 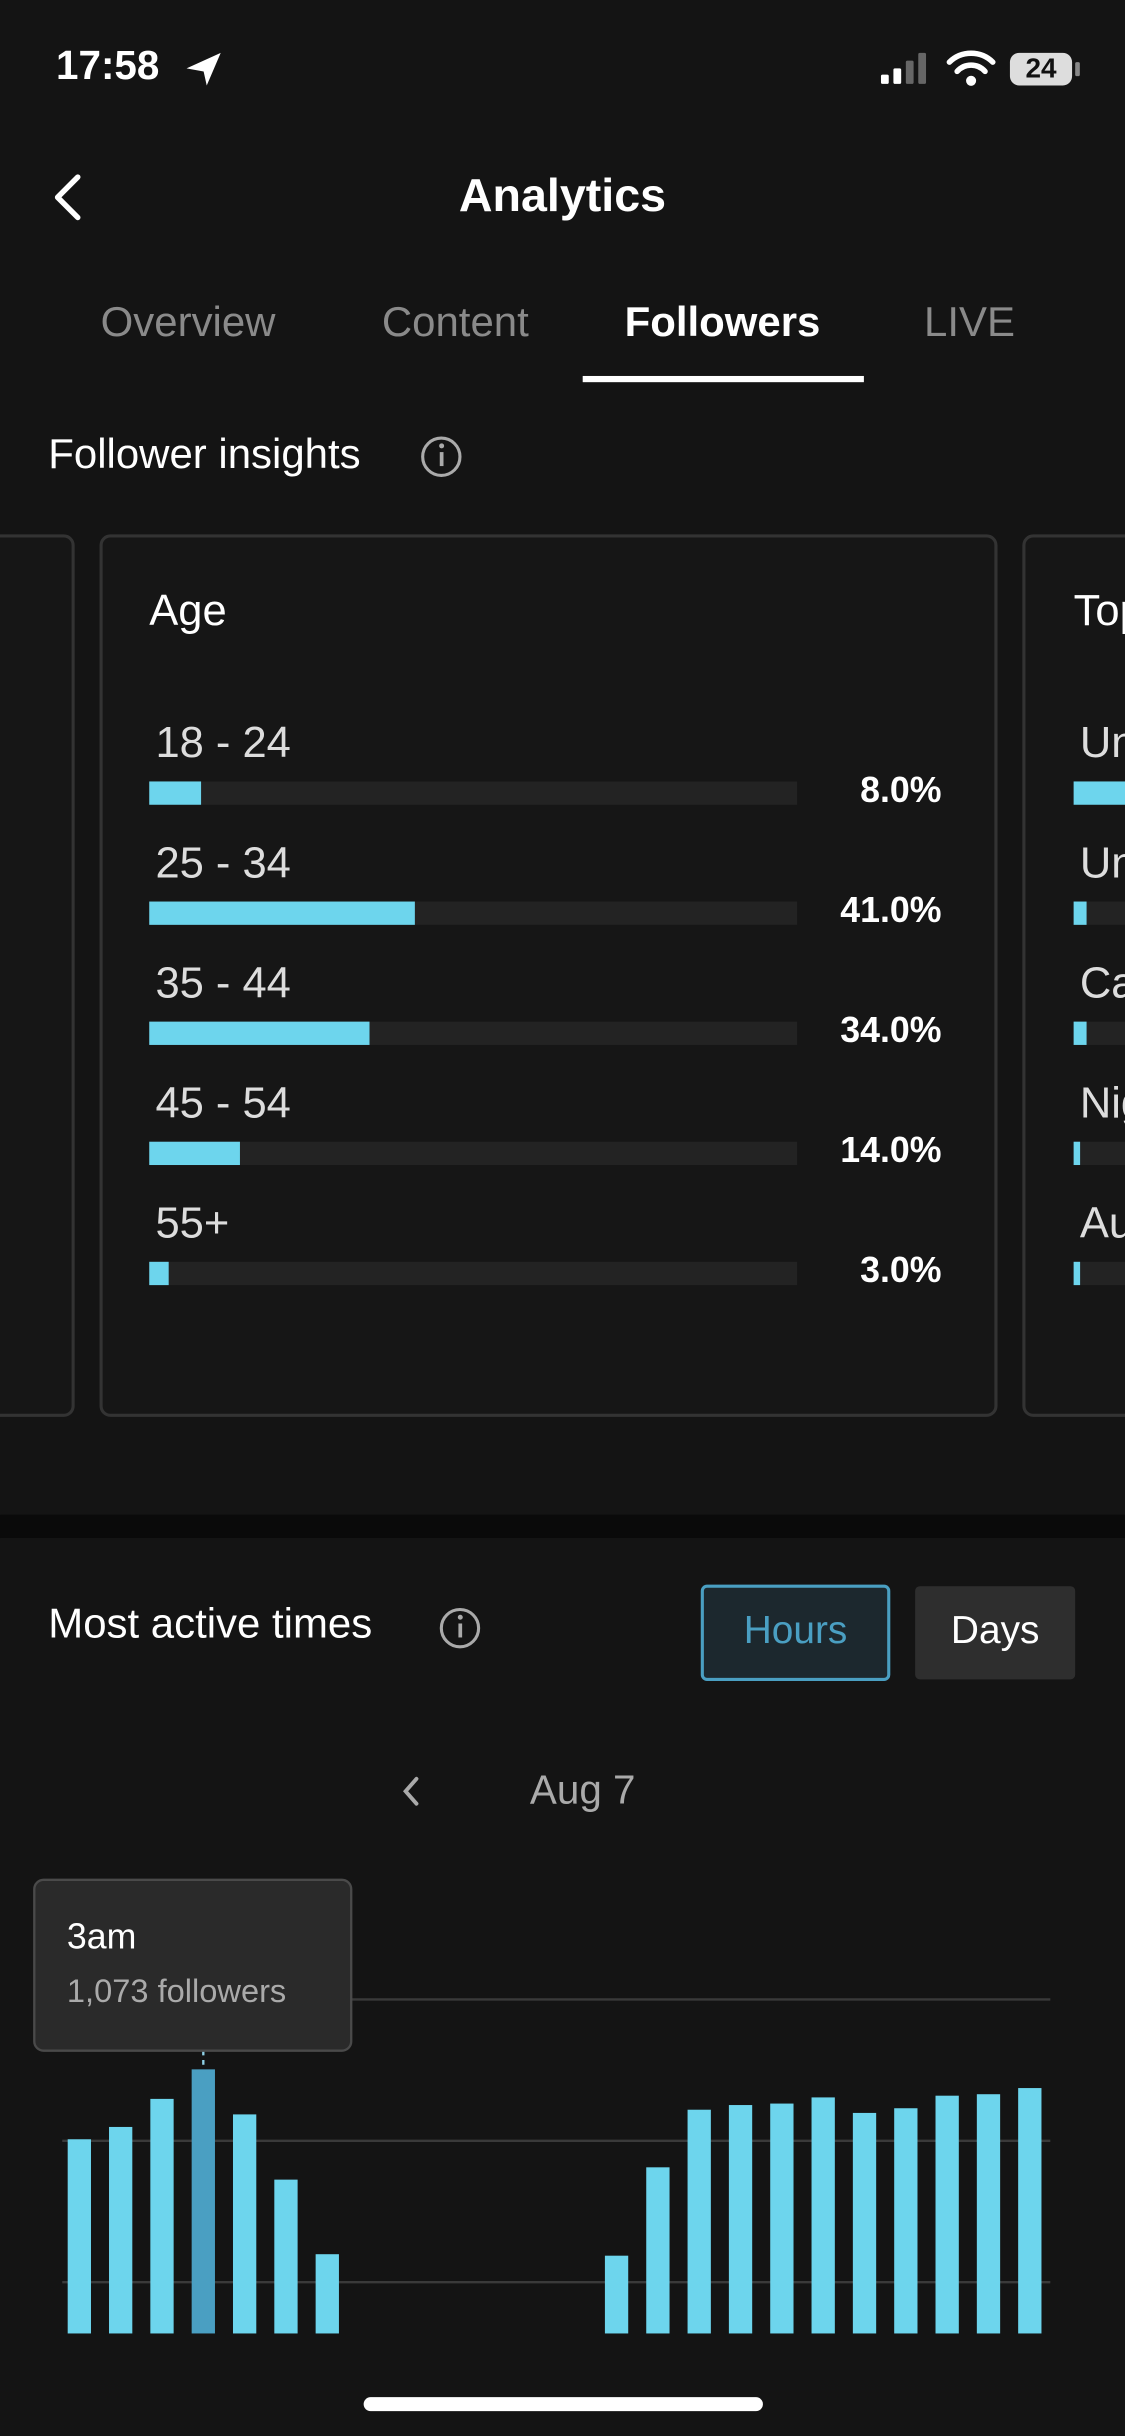 What do you see at coordinates (203, 69) in the screenshot?
I see `location-icon` at bounding box center [203, 69].